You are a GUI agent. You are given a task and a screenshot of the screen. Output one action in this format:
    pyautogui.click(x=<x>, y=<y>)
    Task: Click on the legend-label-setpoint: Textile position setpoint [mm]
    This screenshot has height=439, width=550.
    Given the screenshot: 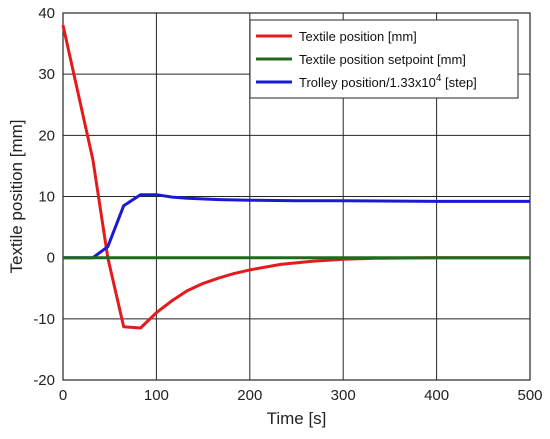 What is the action you would take?
    pyautogui.click(x=382, y=59)
    